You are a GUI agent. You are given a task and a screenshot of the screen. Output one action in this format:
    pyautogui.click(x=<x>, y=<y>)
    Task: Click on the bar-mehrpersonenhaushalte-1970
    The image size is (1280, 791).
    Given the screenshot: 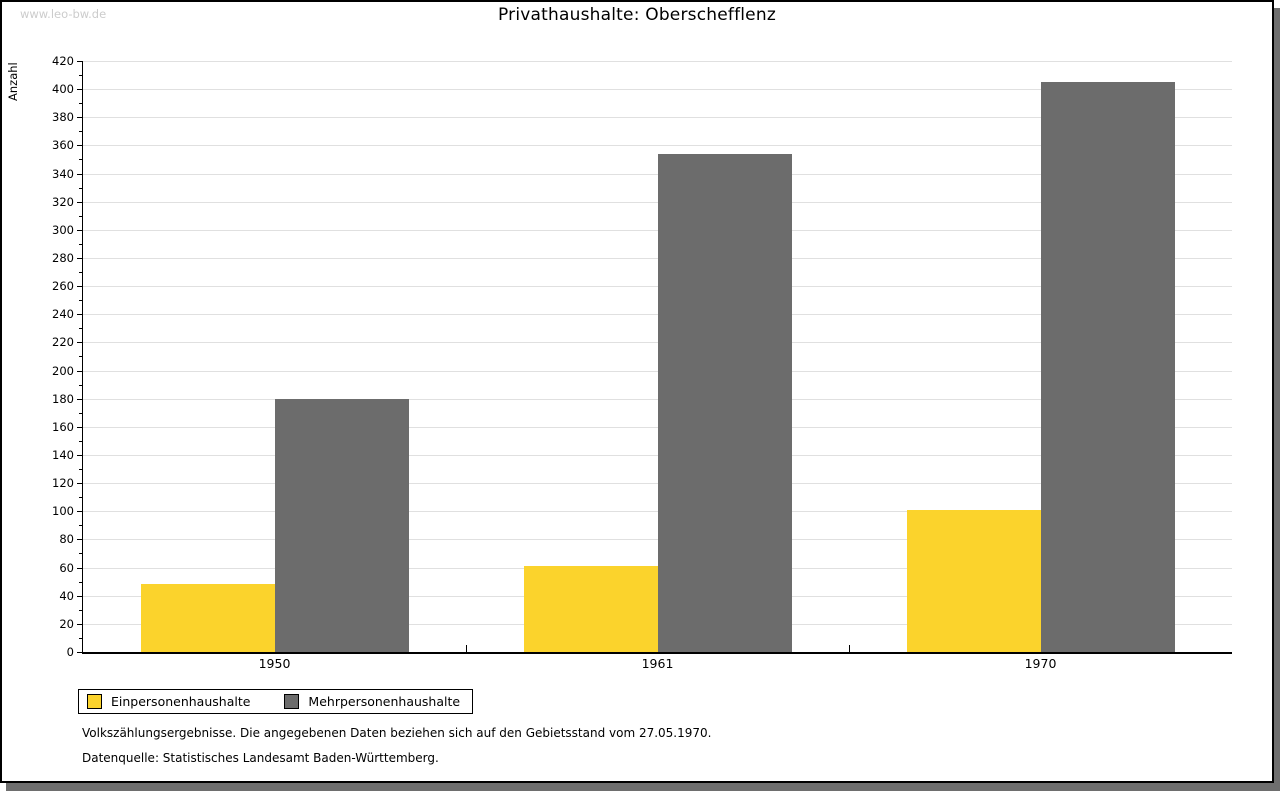 What is the action you would take?
    pyautogui.click(x=1107, y=367)
    